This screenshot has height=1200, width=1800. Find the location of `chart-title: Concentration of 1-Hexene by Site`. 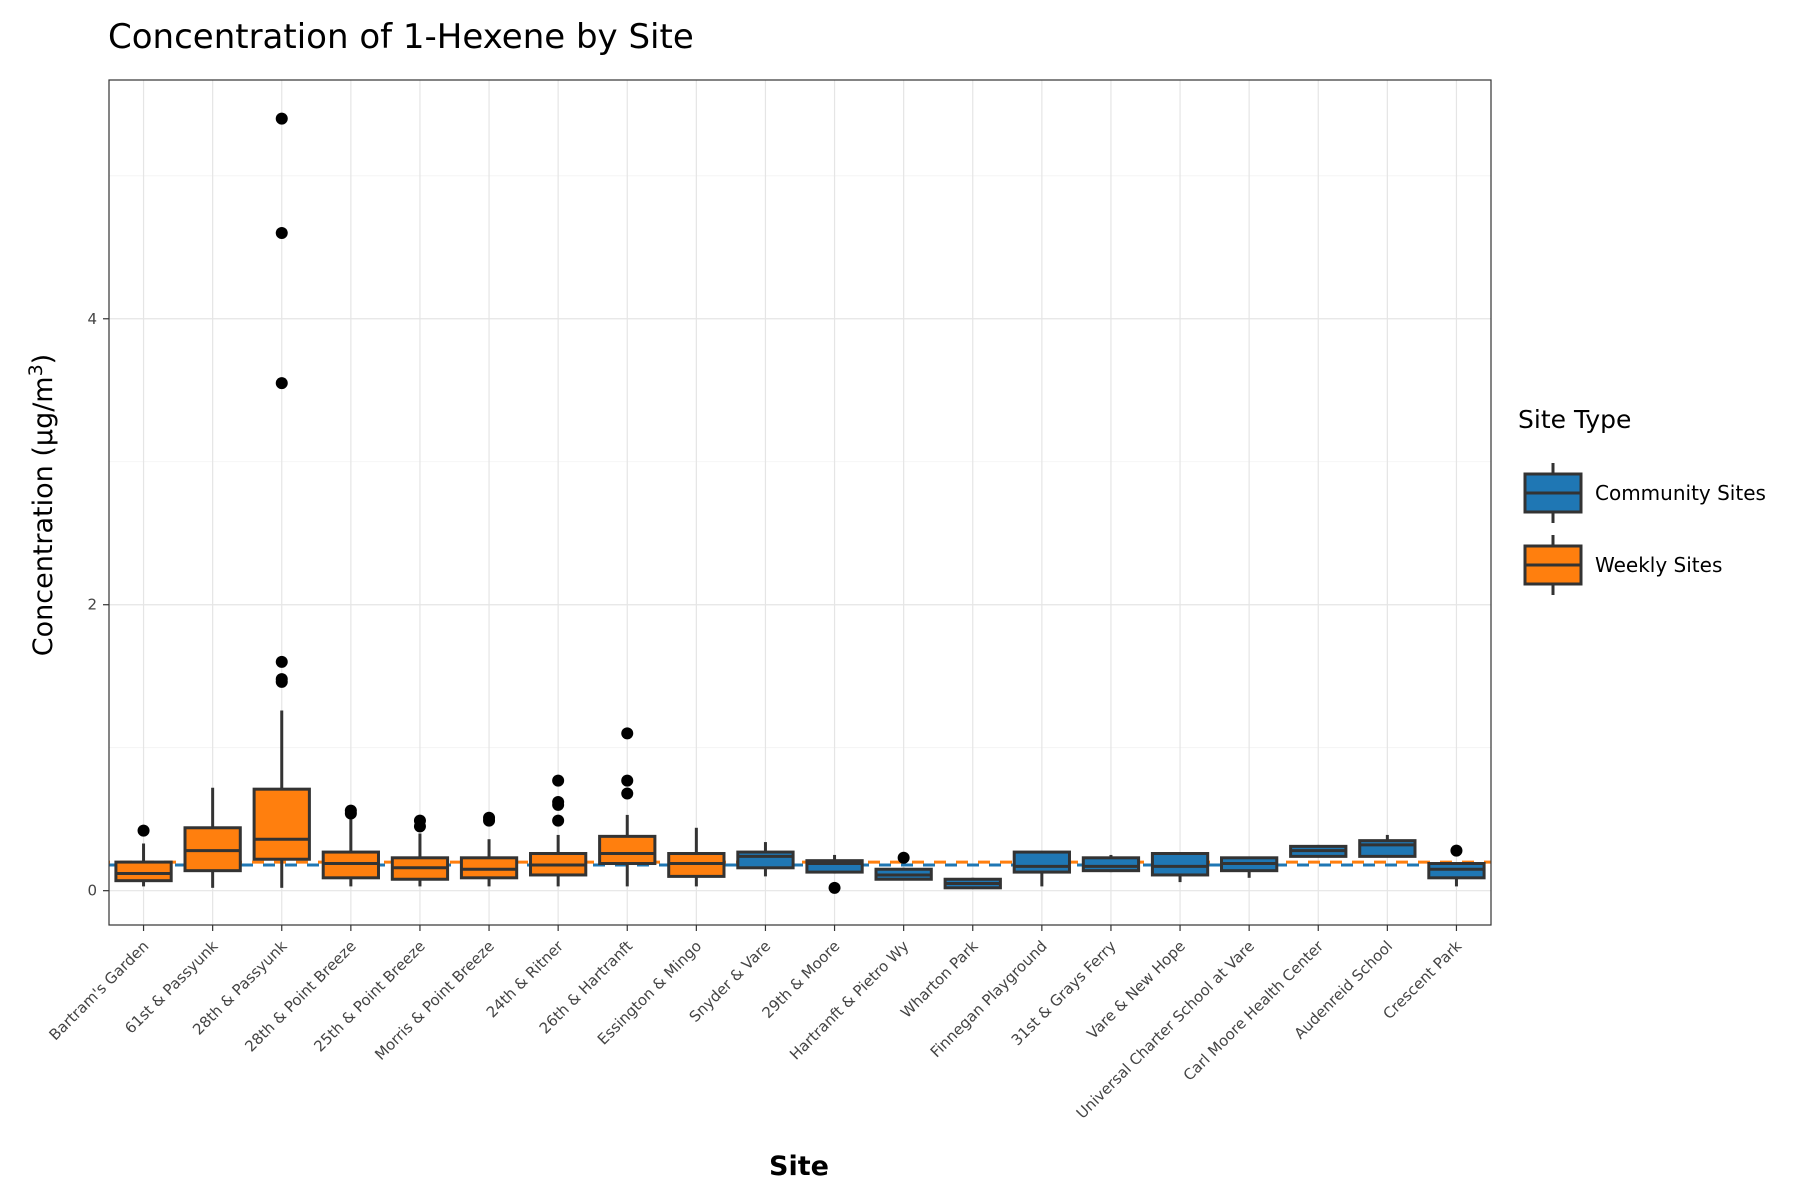

chart-title: Concentration of 1-Hexene by Site is located at coordinates (401, 37).